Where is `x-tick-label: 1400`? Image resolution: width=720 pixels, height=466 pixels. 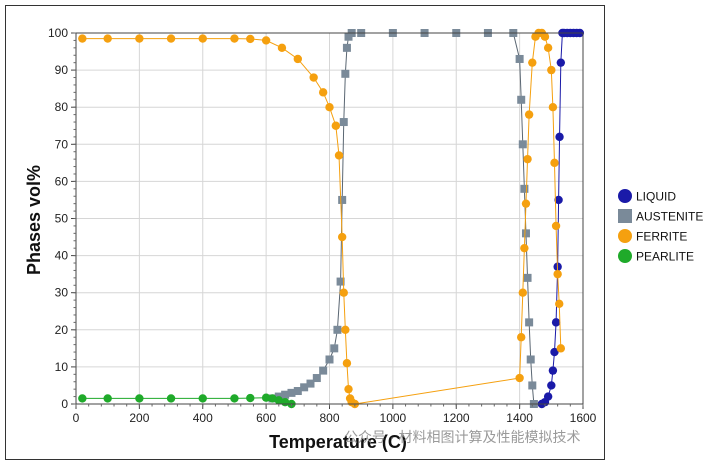
x-tick-label: 1400 is located at coordinates (519, 418).